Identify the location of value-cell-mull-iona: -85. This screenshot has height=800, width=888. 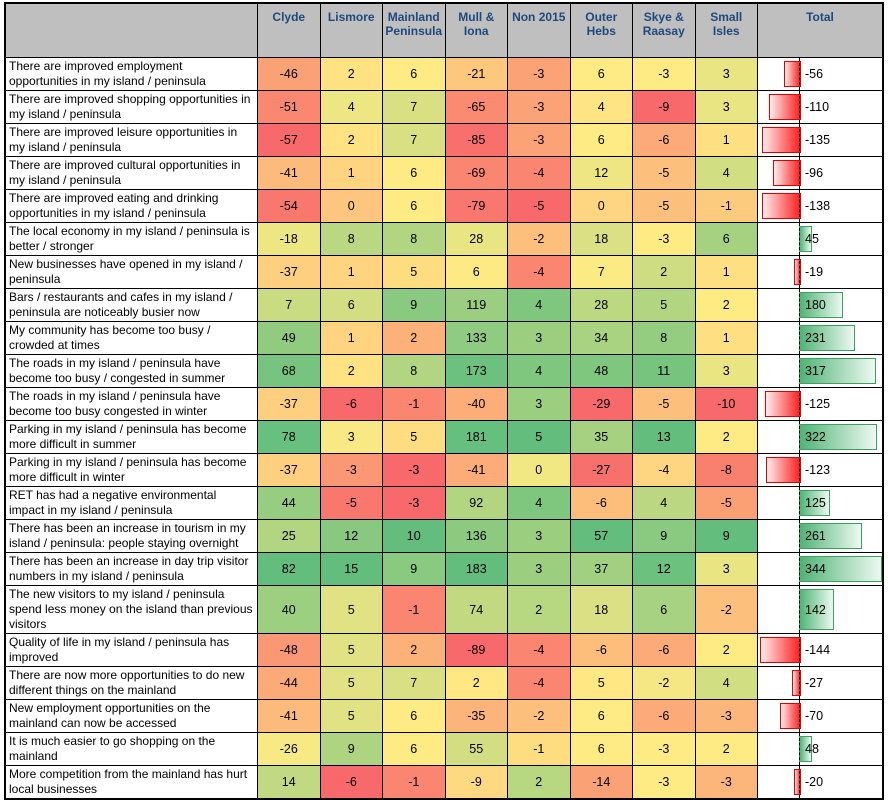
(476, 140).